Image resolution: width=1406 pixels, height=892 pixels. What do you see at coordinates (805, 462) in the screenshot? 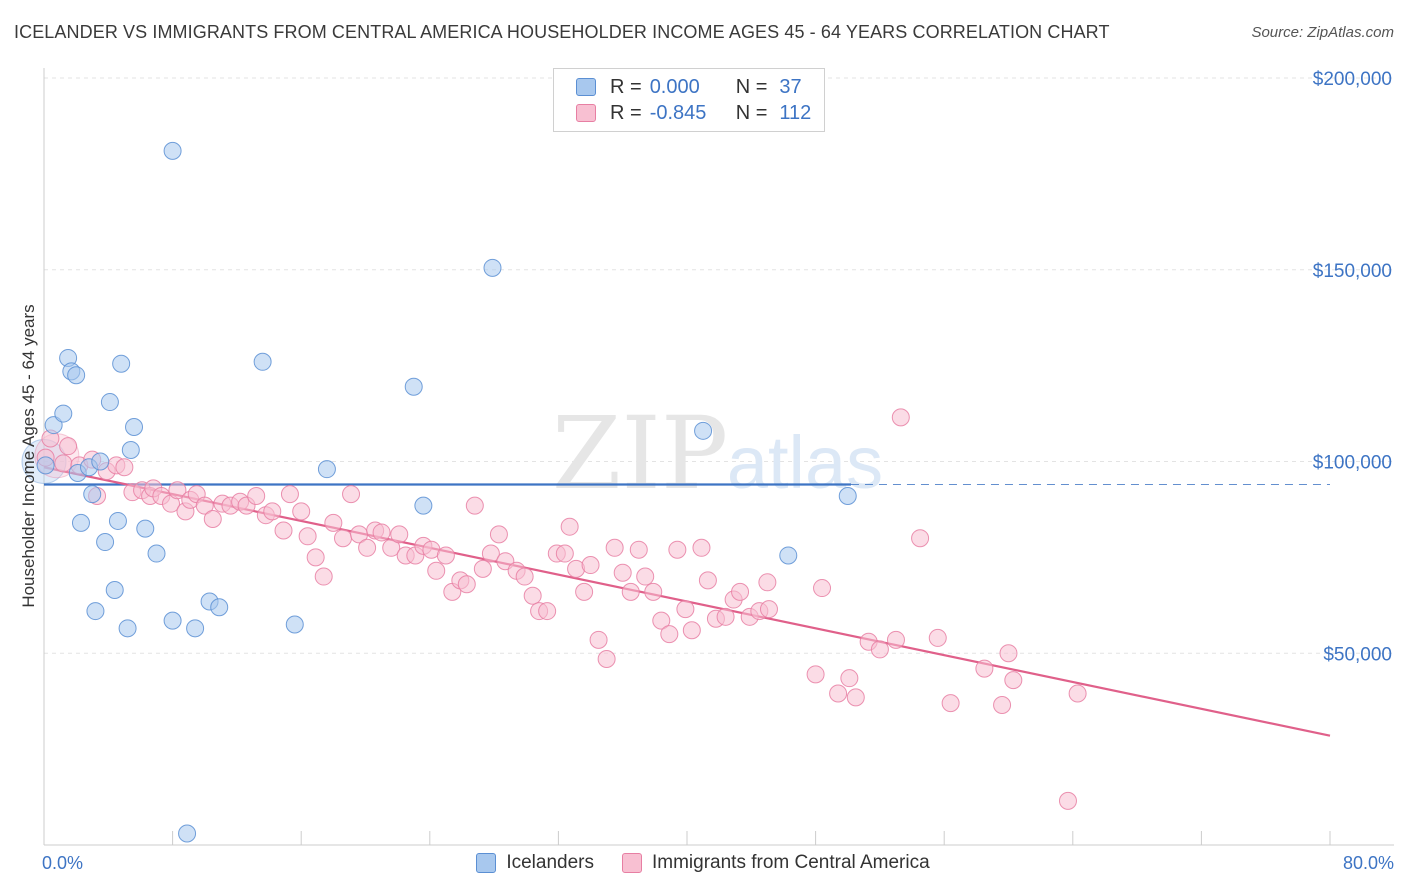
I see `watermark-atlas: atlas` at bounding box center [805, 462].